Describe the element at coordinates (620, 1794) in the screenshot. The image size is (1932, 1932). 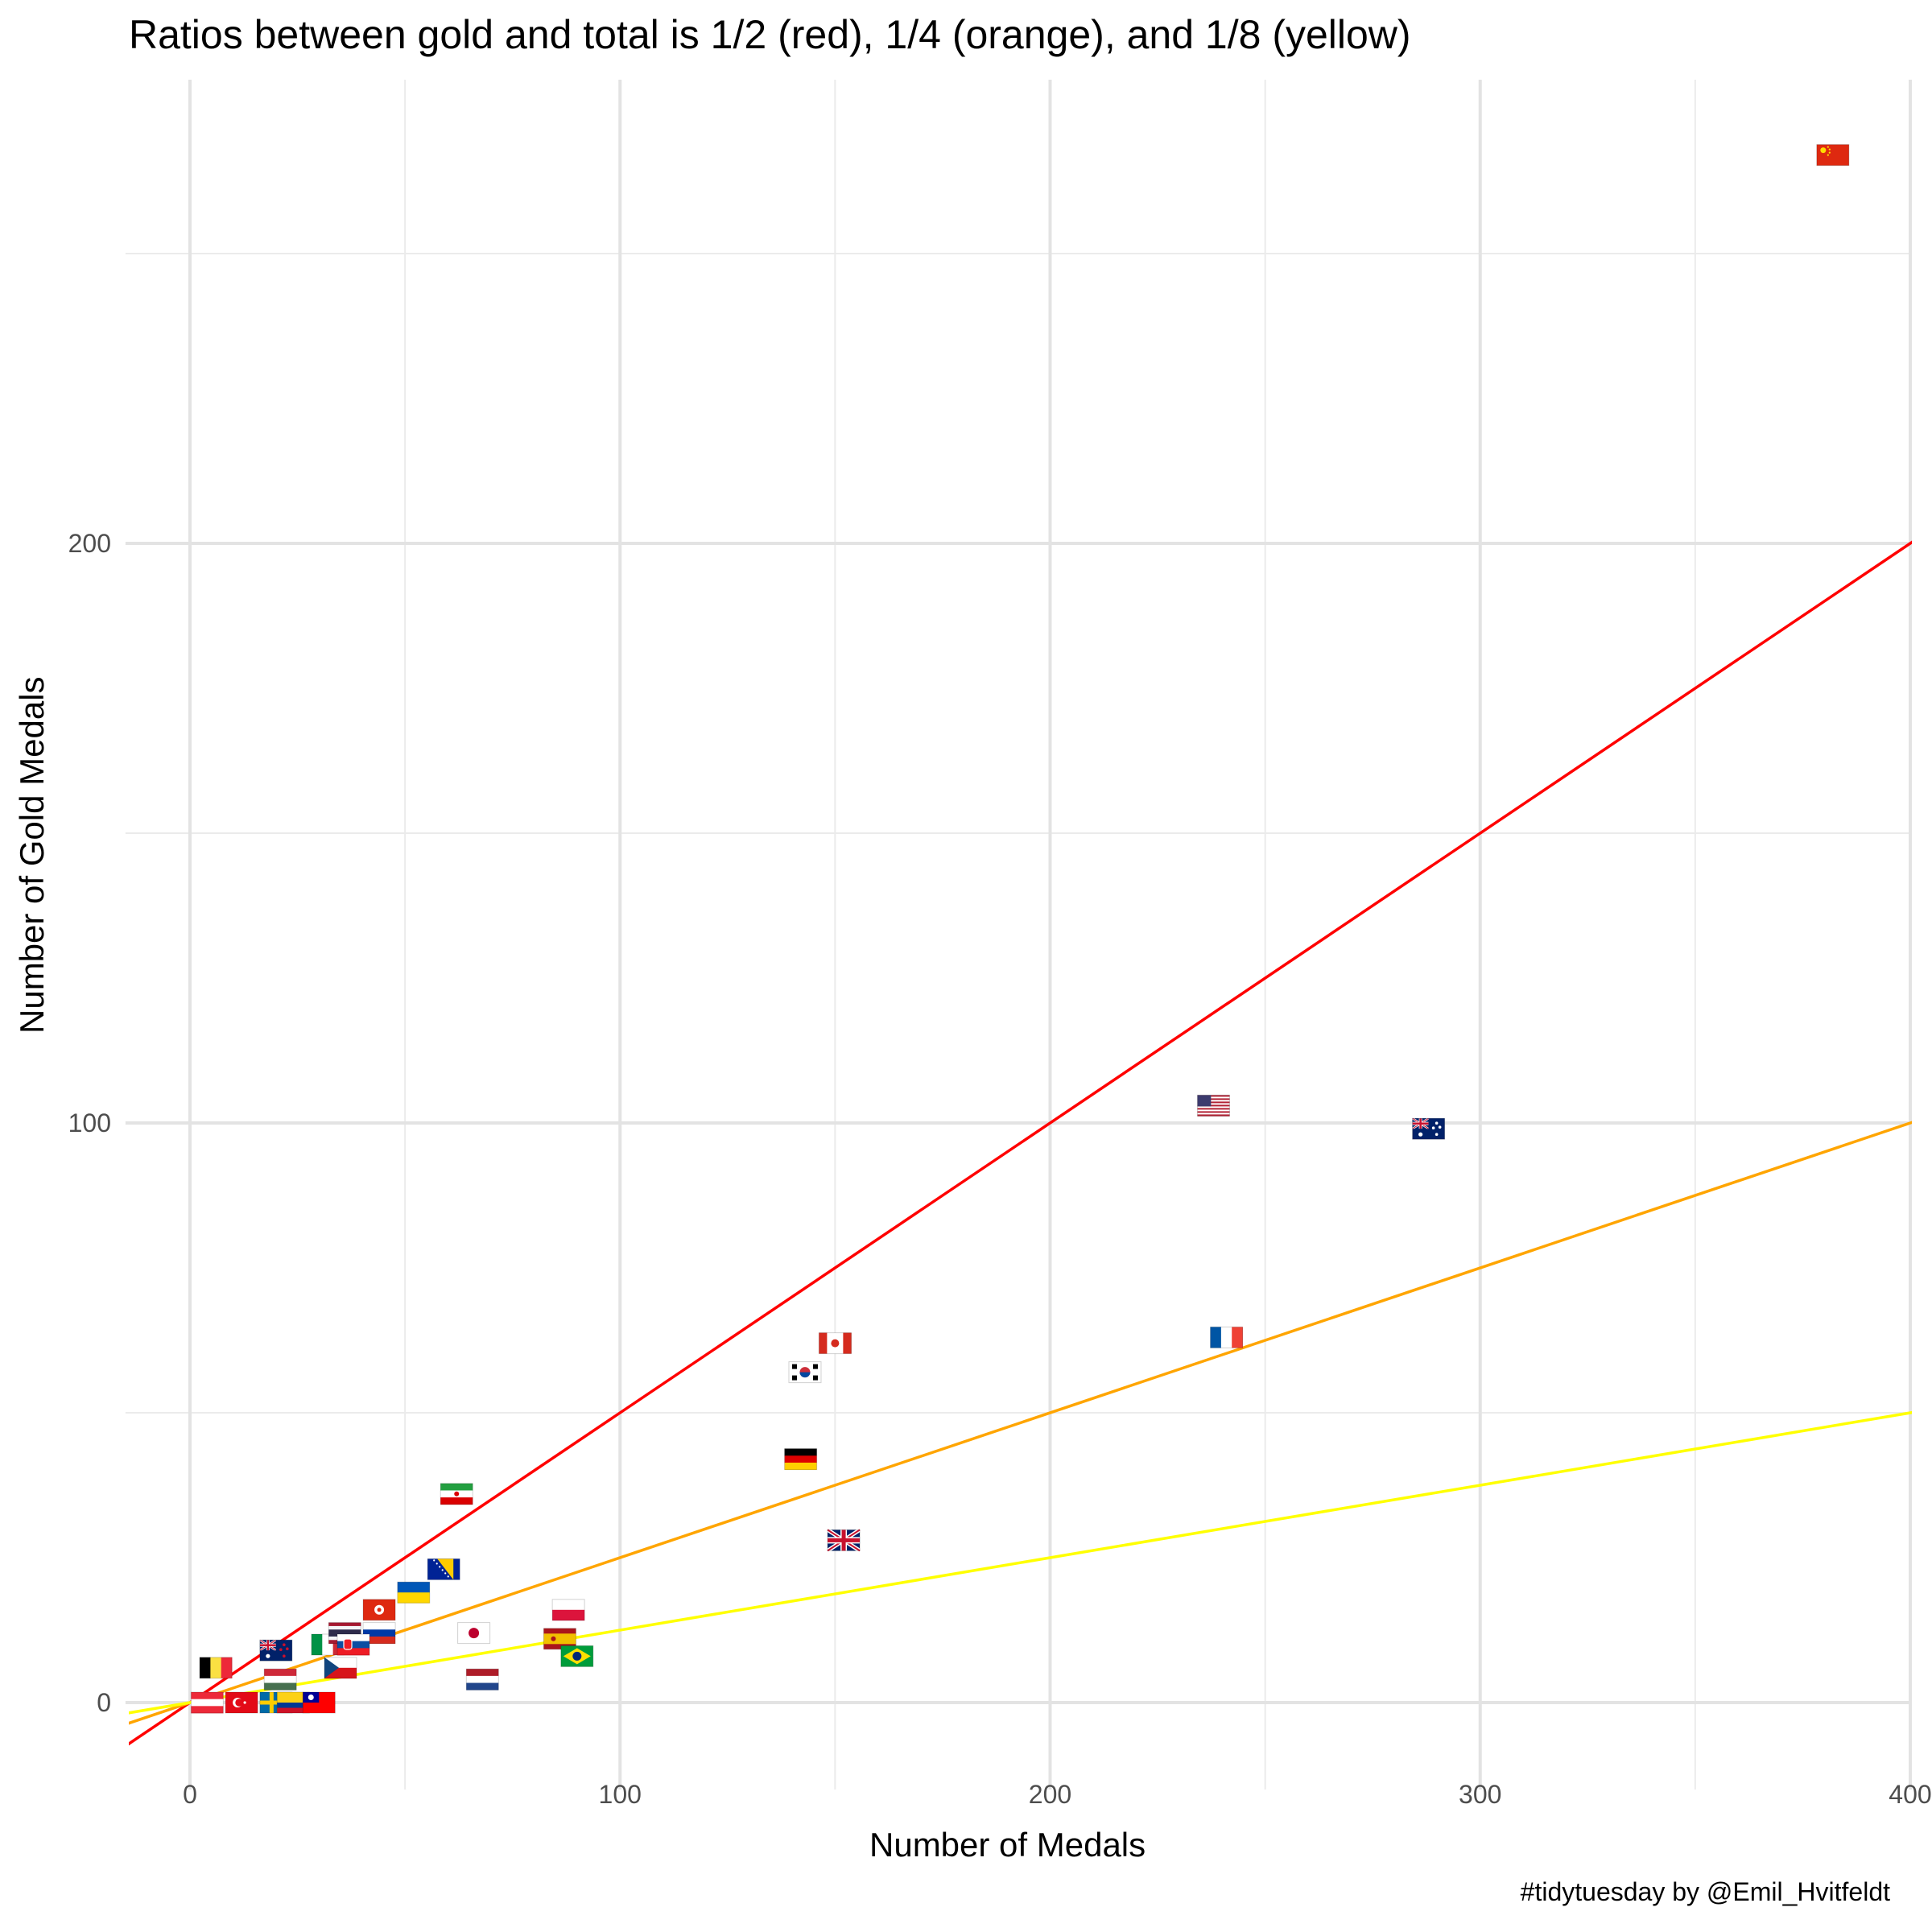
I see `x-tick-label: 100` at that location.